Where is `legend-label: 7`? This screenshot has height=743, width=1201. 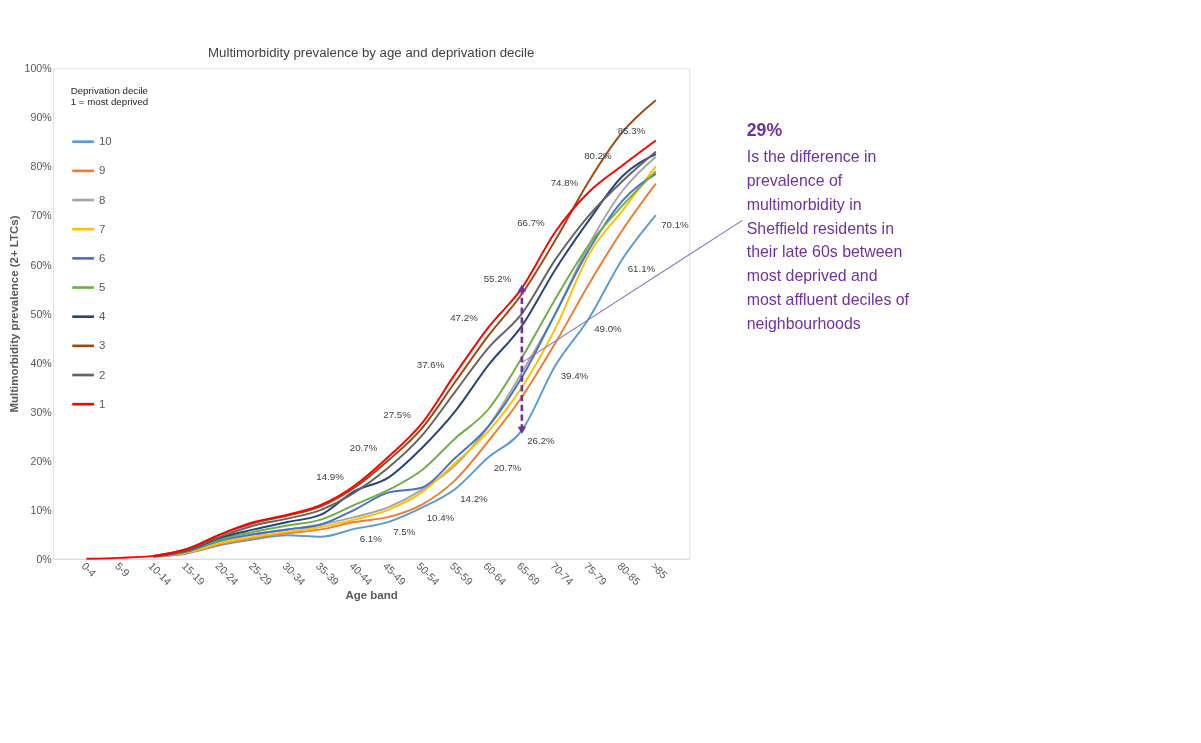 legend-label: 7 is located at coordinates (102, 228).